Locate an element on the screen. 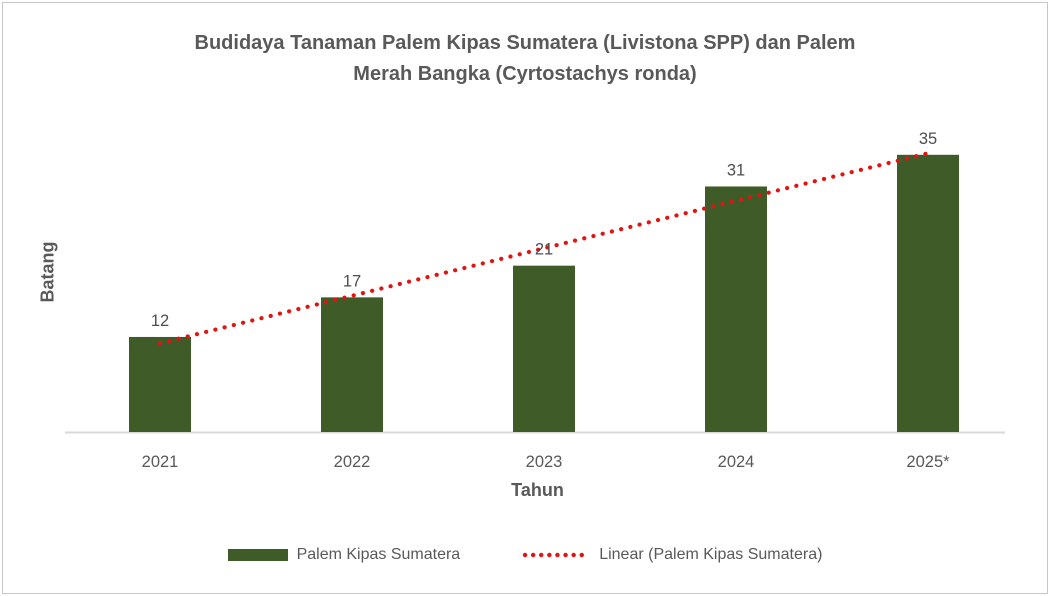 Image resolution: width=1050 pixels, height=596 pixels. legend-dotted-line-icon is located at coordinates (557, 555).